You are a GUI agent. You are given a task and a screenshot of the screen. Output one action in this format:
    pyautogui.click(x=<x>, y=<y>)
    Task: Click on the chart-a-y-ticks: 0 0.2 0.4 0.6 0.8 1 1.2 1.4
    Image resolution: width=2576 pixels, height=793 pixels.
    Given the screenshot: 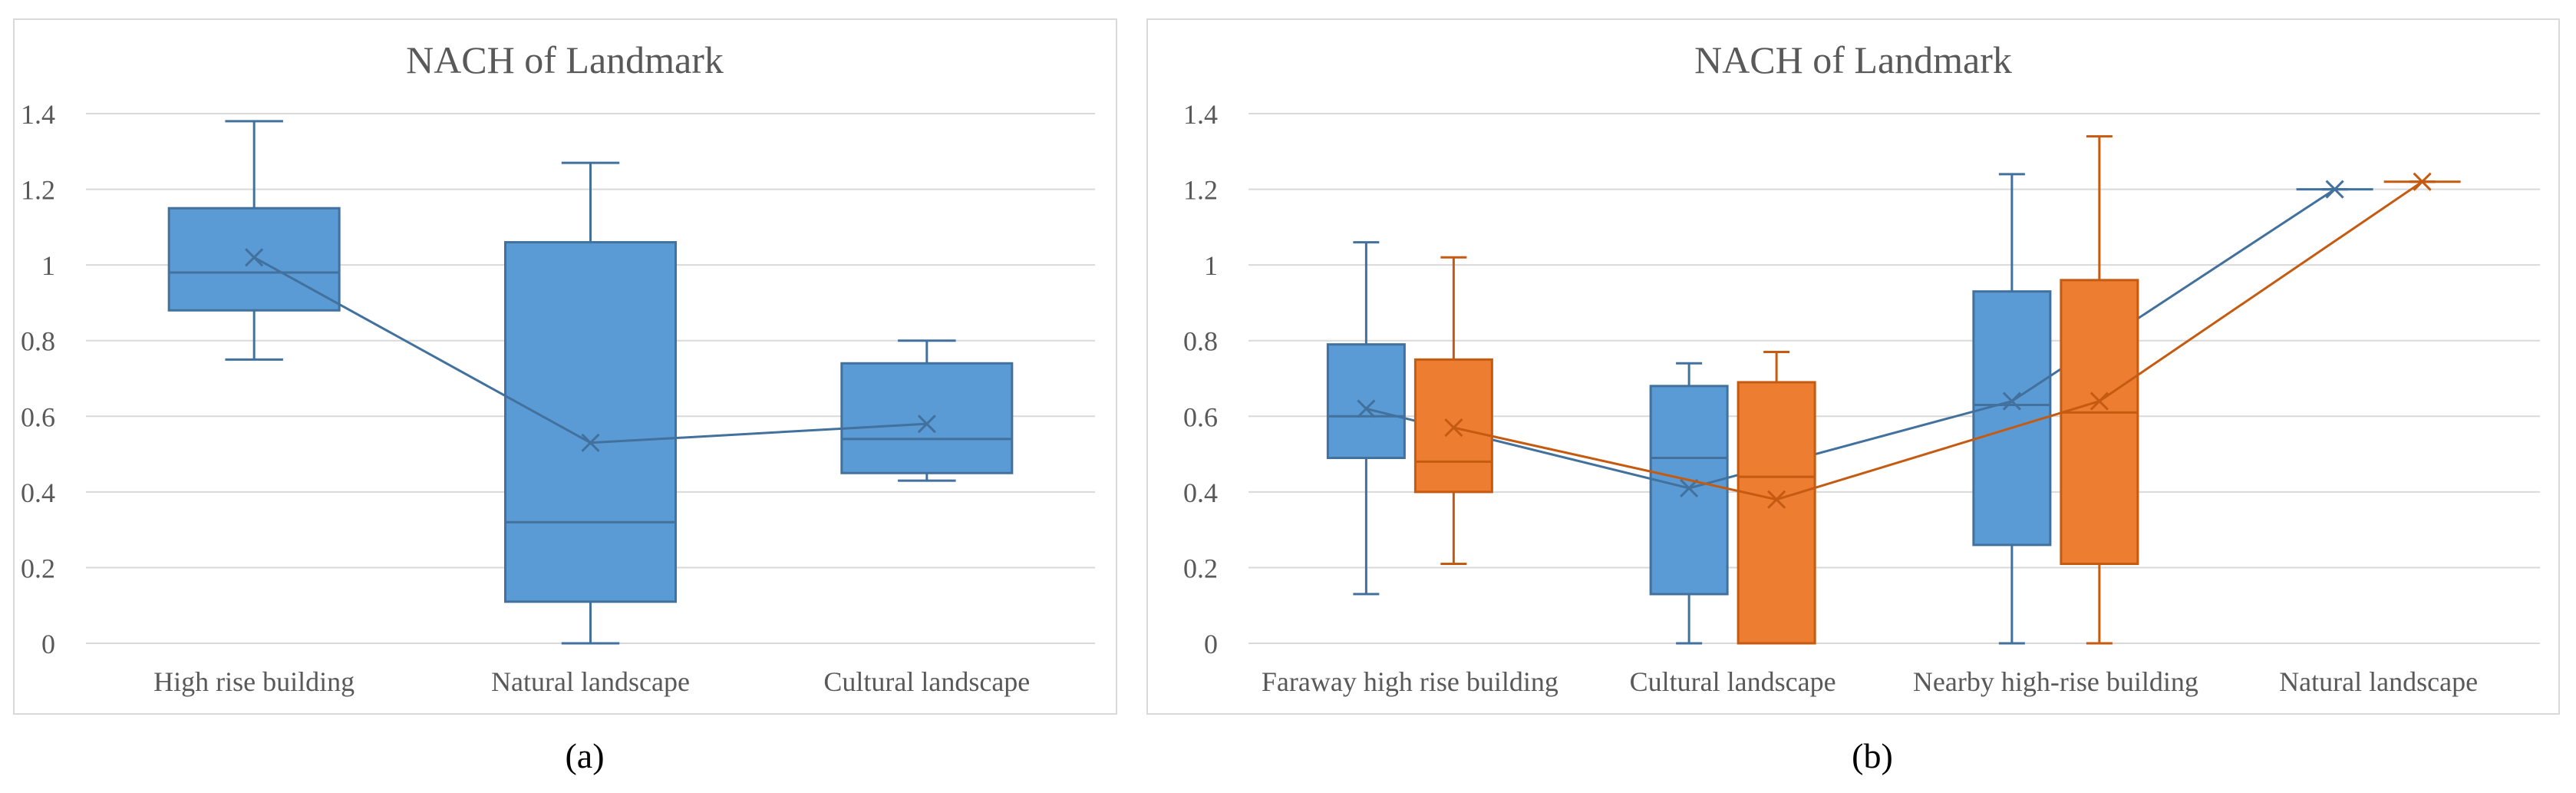 What is the action you would take?
    pyautogui.click(x=38, y=379)
    